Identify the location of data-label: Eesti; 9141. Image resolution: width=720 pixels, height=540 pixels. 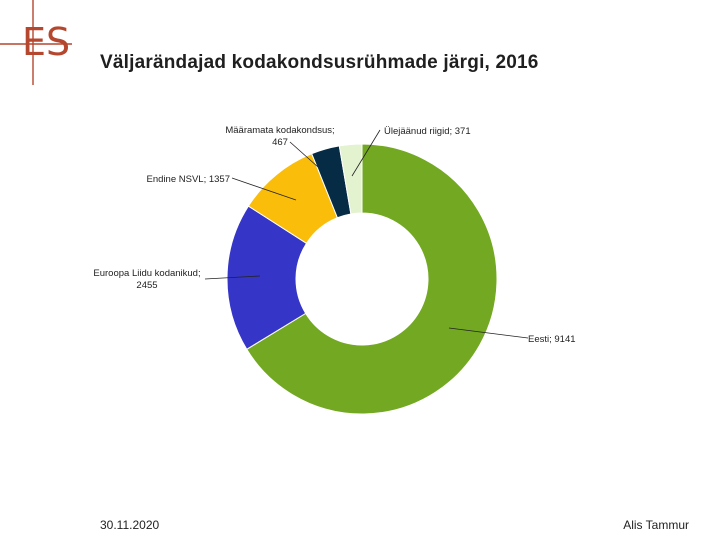
(552, 339).